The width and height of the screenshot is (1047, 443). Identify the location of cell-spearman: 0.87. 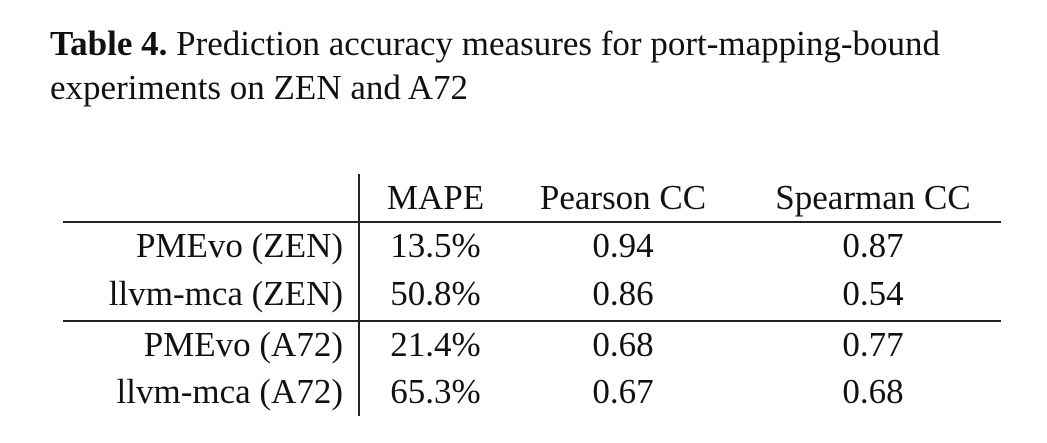
(873, 245).